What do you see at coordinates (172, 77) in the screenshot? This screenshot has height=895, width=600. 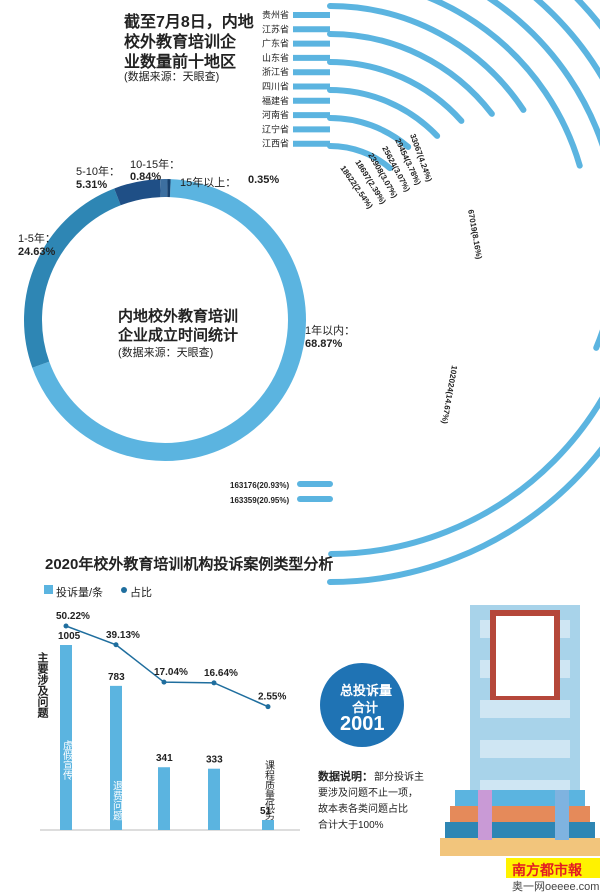 I see `radial-source: (数据来源：天眼查)` at bounding box center [172, 77].